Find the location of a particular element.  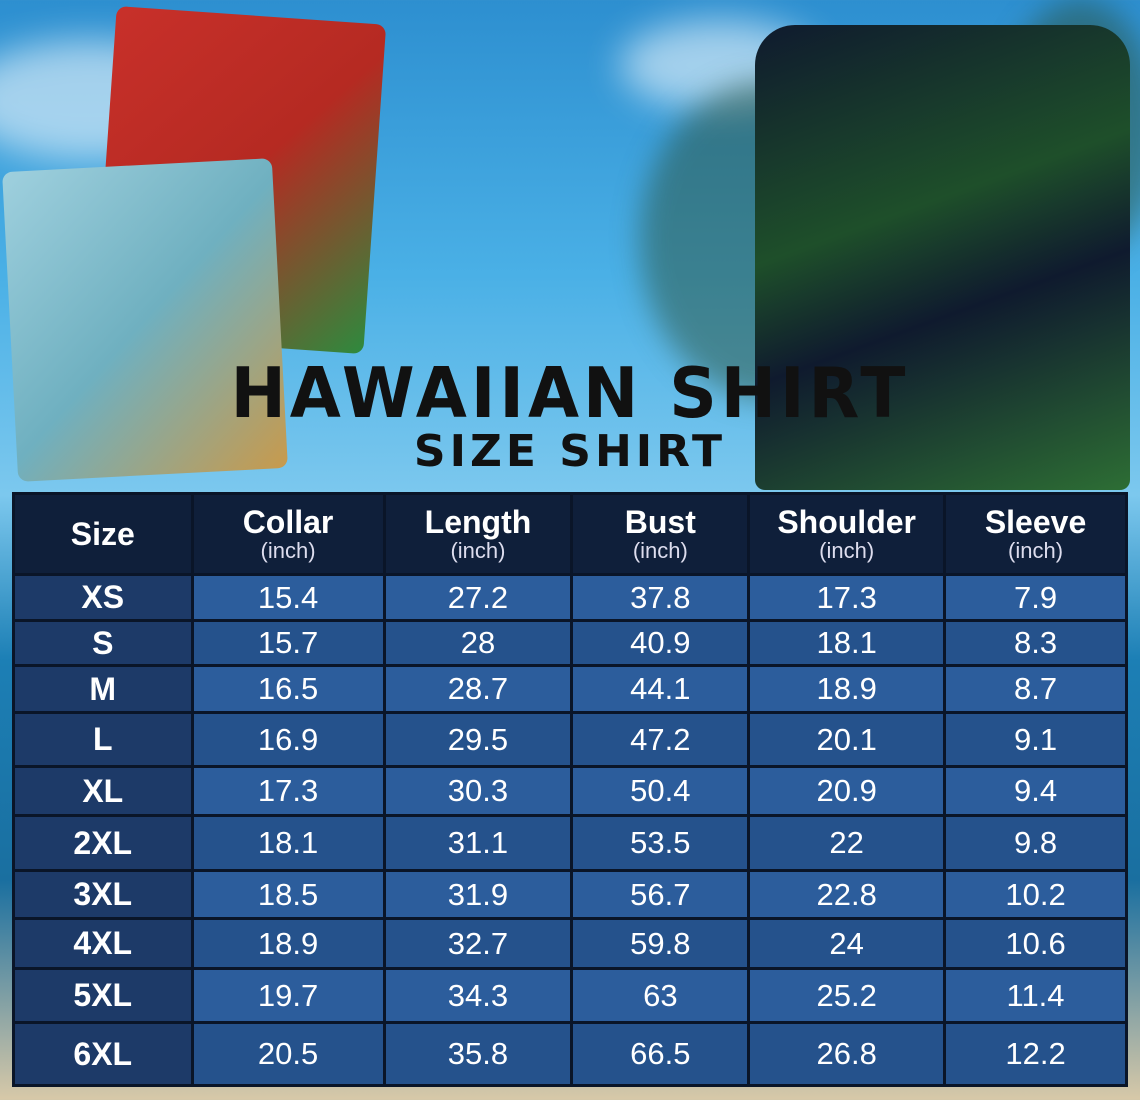

table-row: XL 17.3 30.3 50.4 20.9 9.4 is located at coordinates (570, 791).